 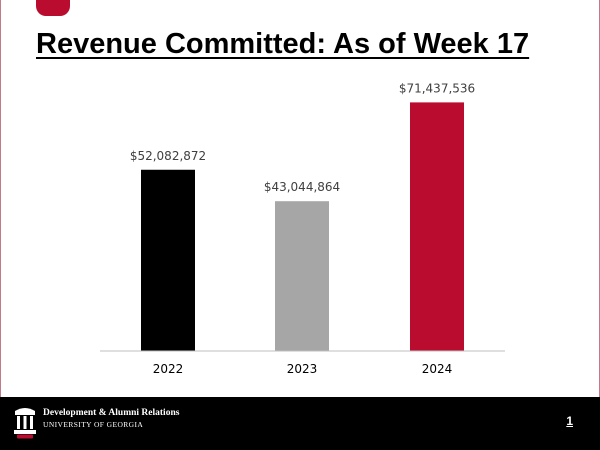 I want to click on bar-2022, so click(x=168, y=260).